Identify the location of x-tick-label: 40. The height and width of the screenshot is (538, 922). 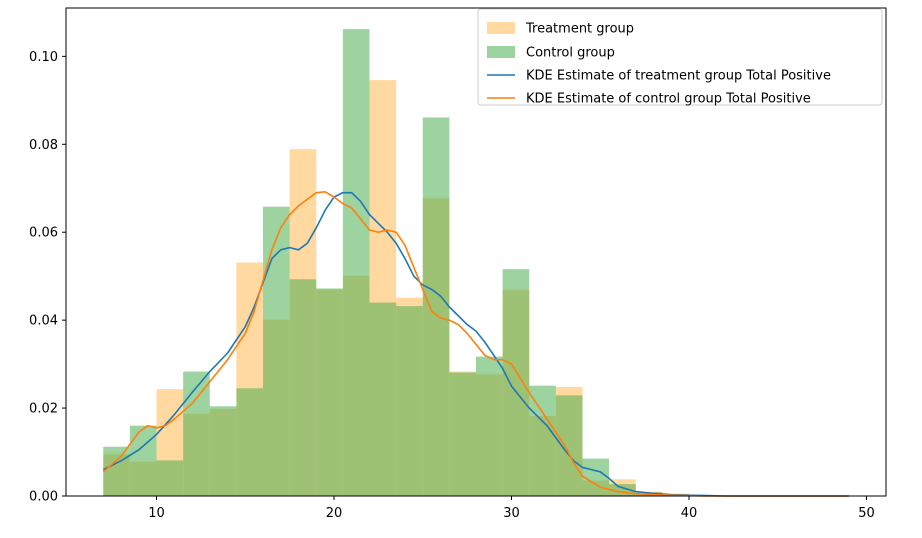
(689, 513).